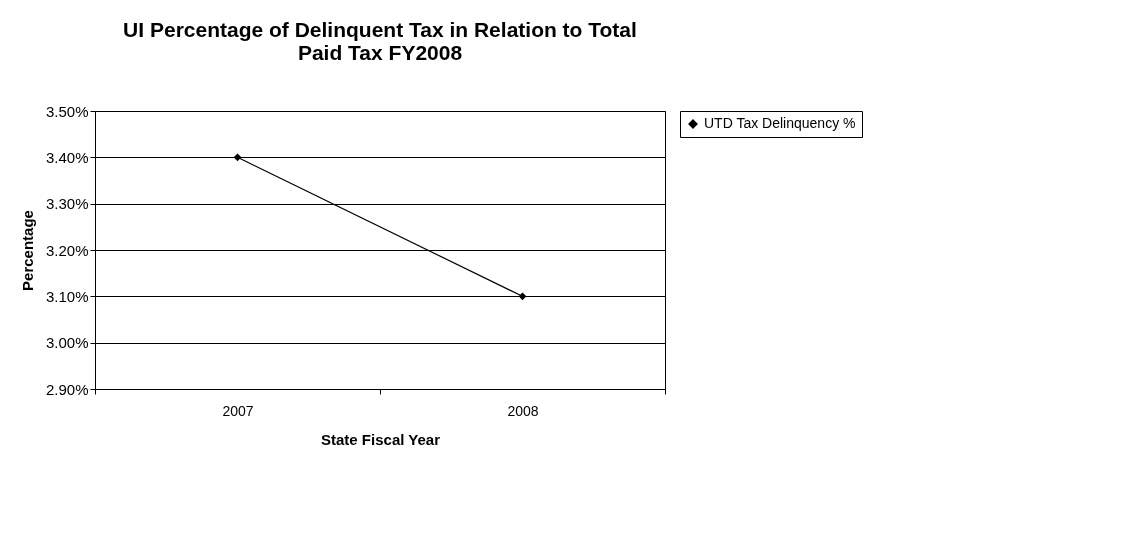 The width and height of the screenshot is (1123, 550). Describe the element at coordinates (67, 204) in the screenshot. I see `y-tick-label: 3.30%` at that location.